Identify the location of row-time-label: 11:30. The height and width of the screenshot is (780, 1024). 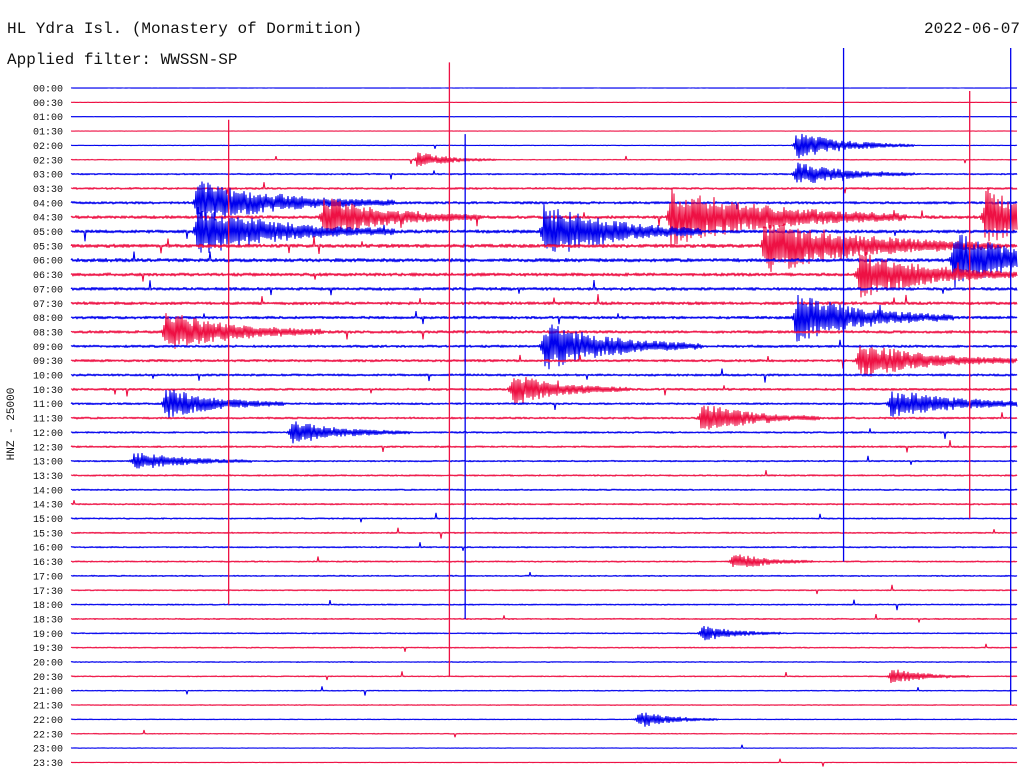
(48, 420).